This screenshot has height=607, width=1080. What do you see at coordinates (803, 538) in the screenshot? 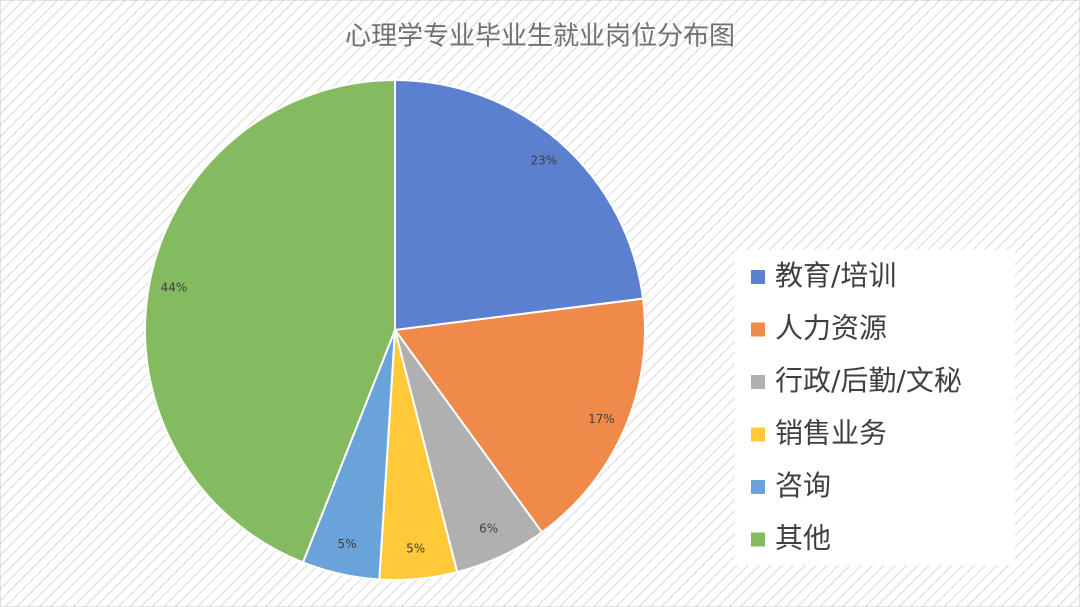
I see `legend-label: 其他` at bounding box center [803, 538].